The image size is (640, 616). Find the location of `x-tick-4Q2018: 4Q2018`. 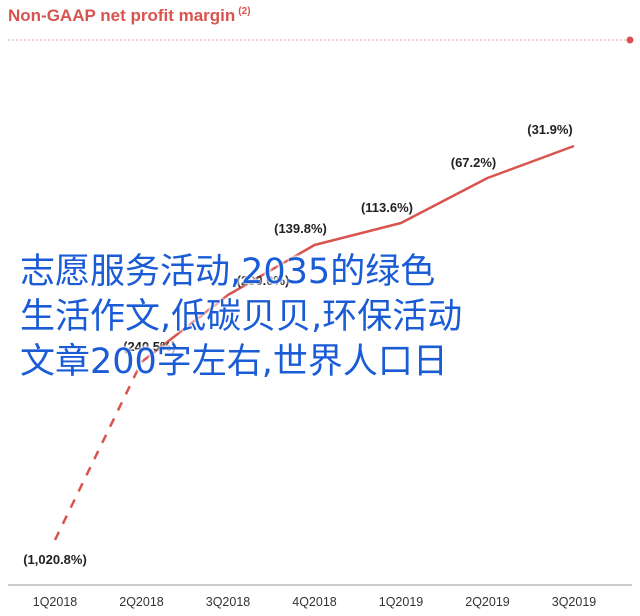

x-tick-4Q2018: 4Q2018 is located at coordinates (314, 602).